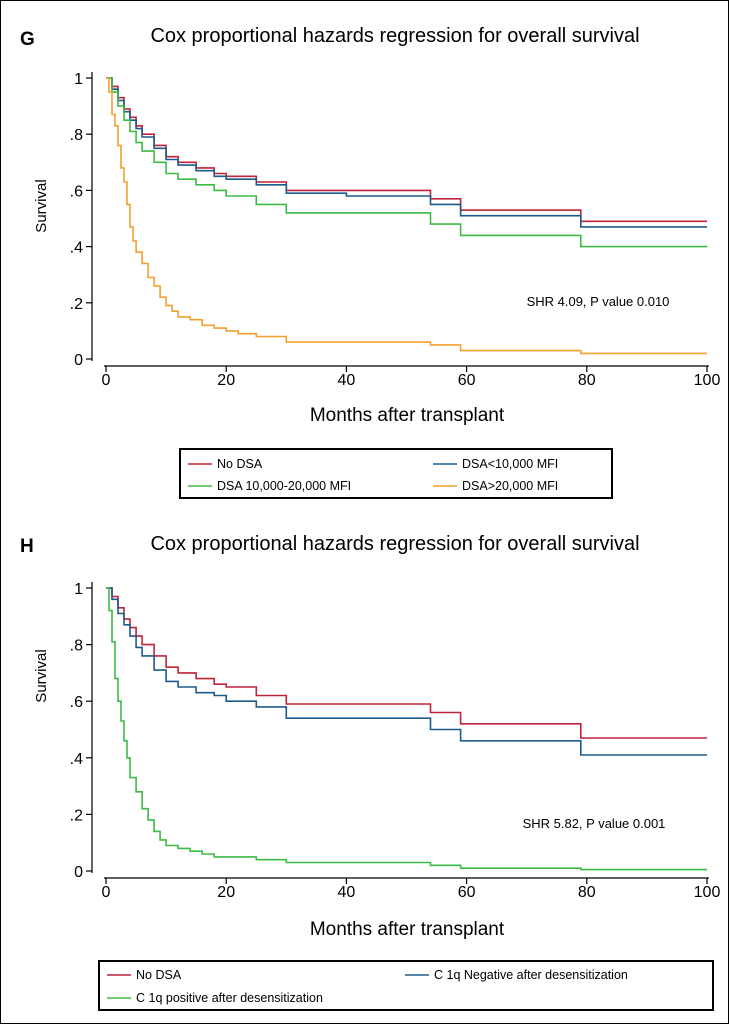  I want to click on x-tick-label-g: 100, so click(707, 380).